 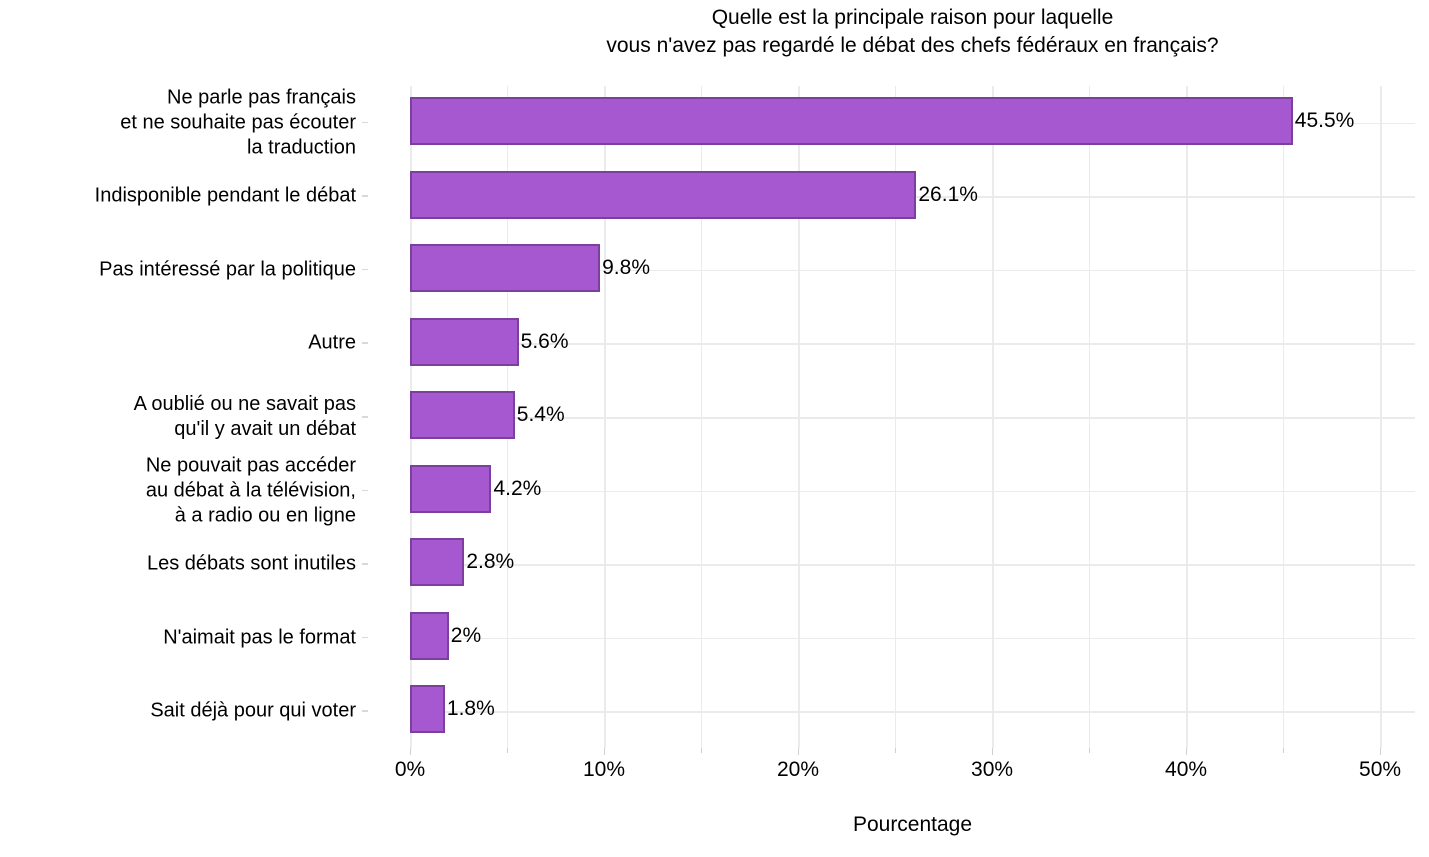 I want to click on y-axis-tick-label: Les débats sont inutiles, so click(x=251, y=563).